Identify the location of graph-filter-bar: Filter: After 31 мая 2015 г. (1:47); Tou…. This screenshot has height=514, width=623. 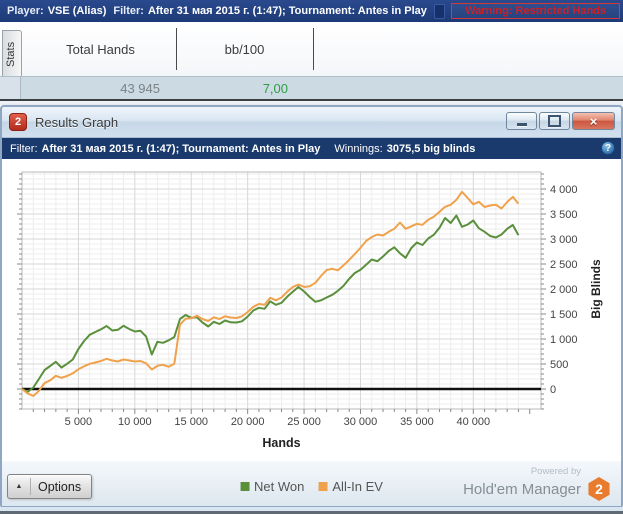
(311, 148).